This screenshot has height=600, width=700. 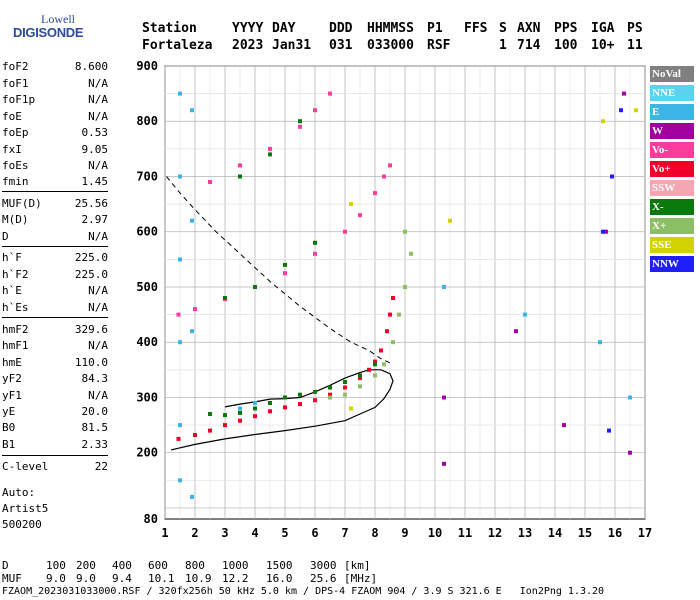 What do you see at coordinates (147, 176) in the screenshot?
I see `y-tick-label: 700` at bounding box center [147, 176].